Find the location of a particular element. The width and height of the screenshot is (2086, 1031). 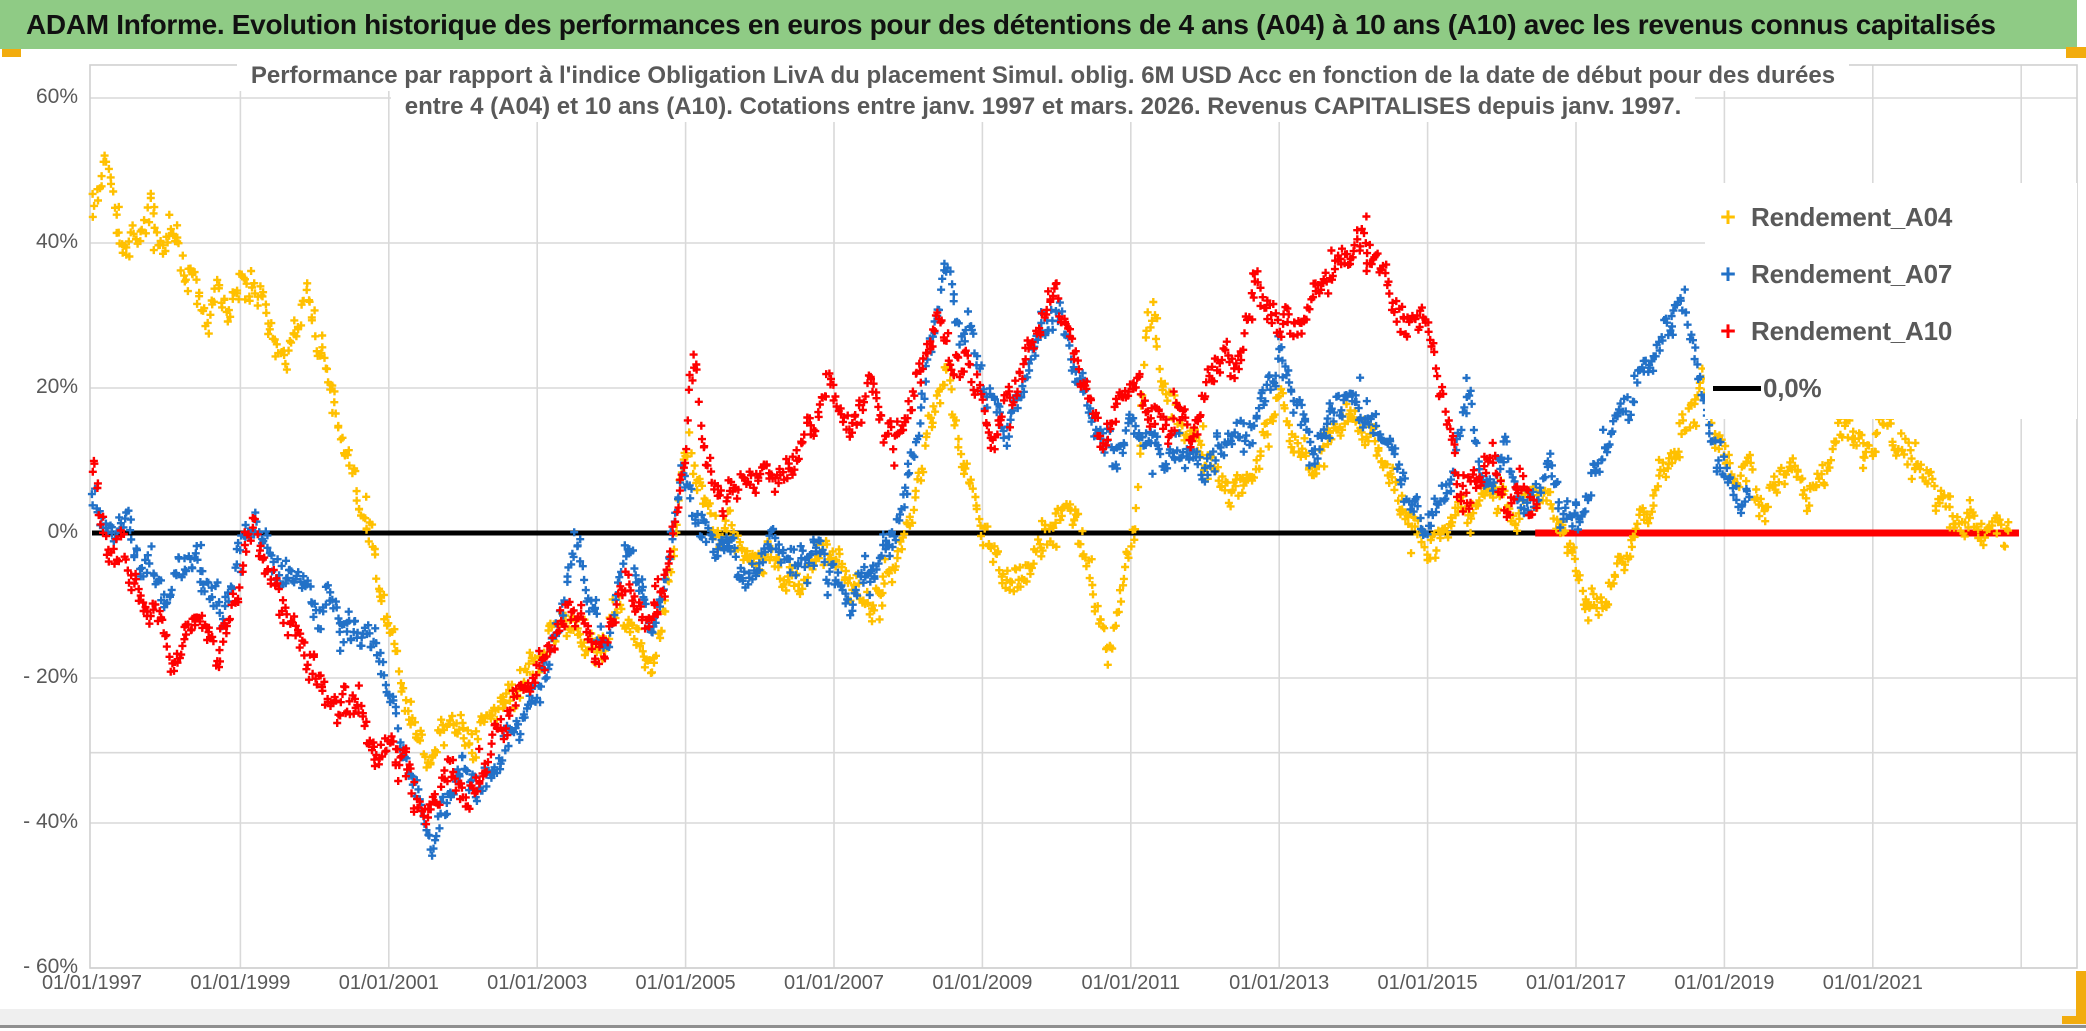

legend-item-label: 0,0% is located at coordinates (1792, 388).